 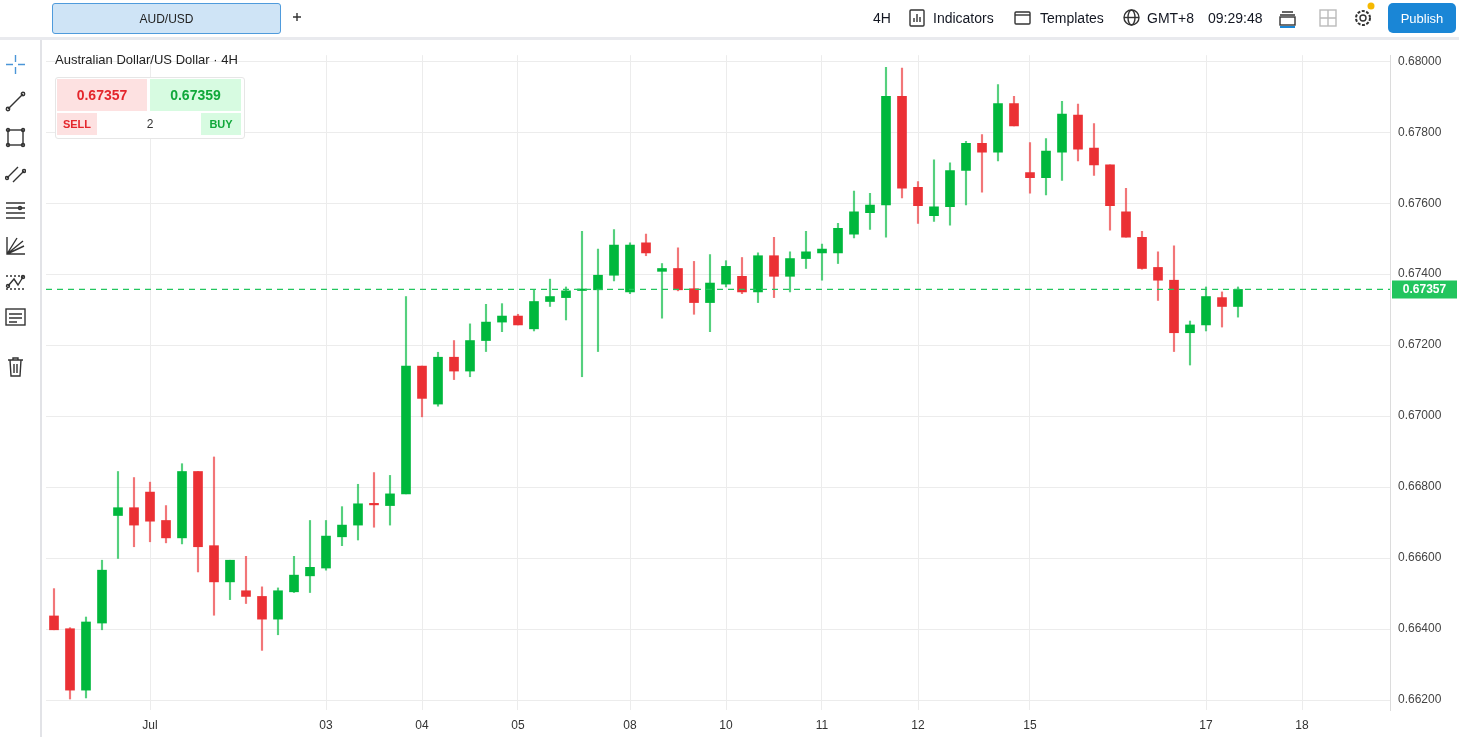 I want to click on text: AUD/USD, so click(x=166, y=18).